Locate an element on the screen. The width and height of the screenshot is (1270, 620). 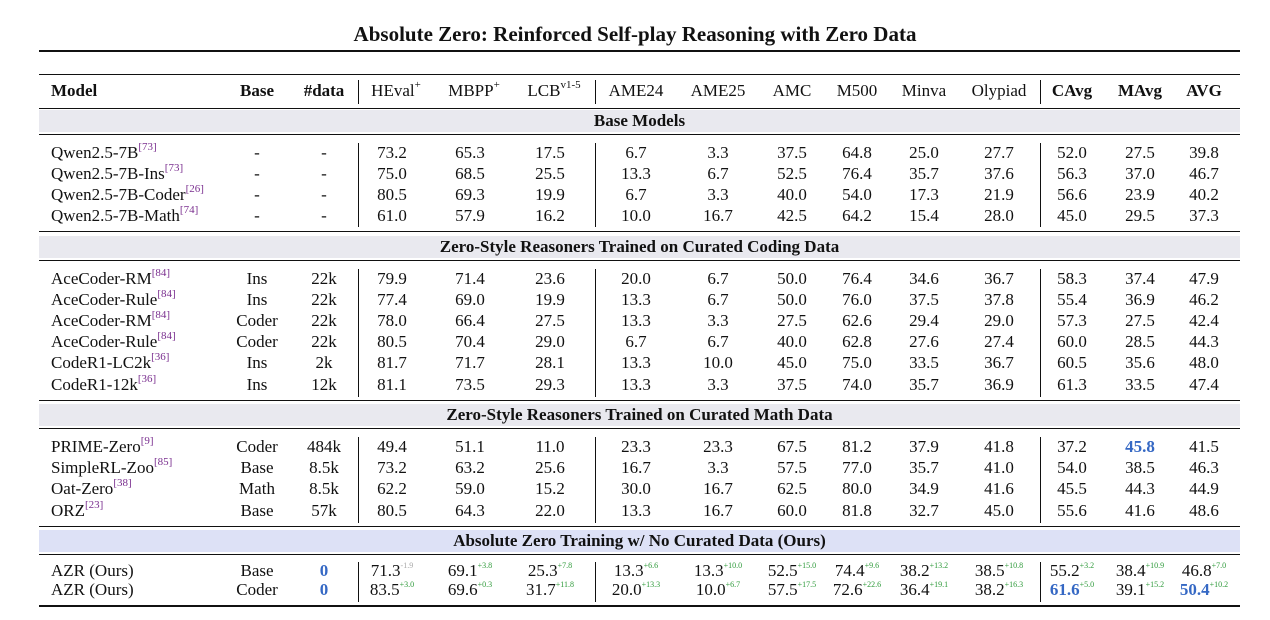
score-cell: 37.0 is located at coordinates (1140, 173).